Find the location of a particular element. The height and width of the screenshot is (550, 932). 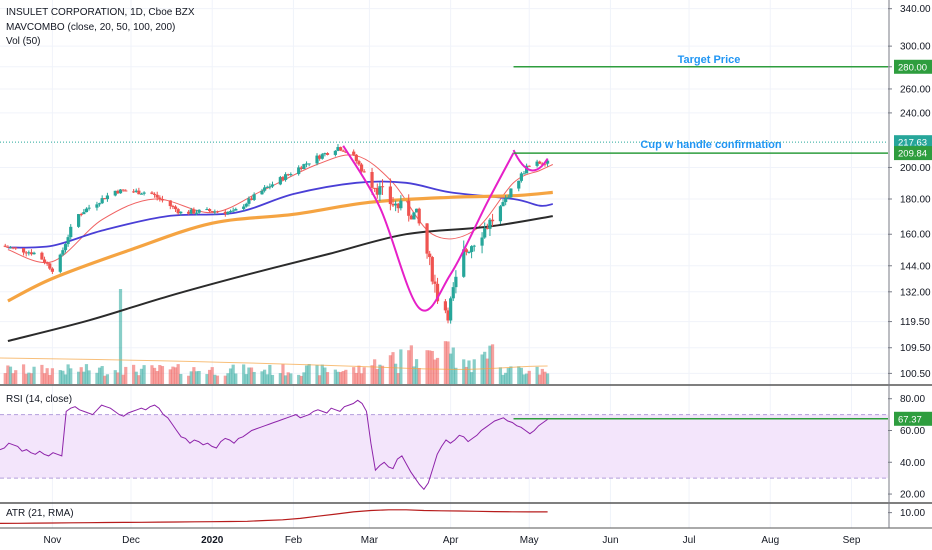

cup-handle-annotation: Cup w handle confirmation is located at coordinates (710, 145).